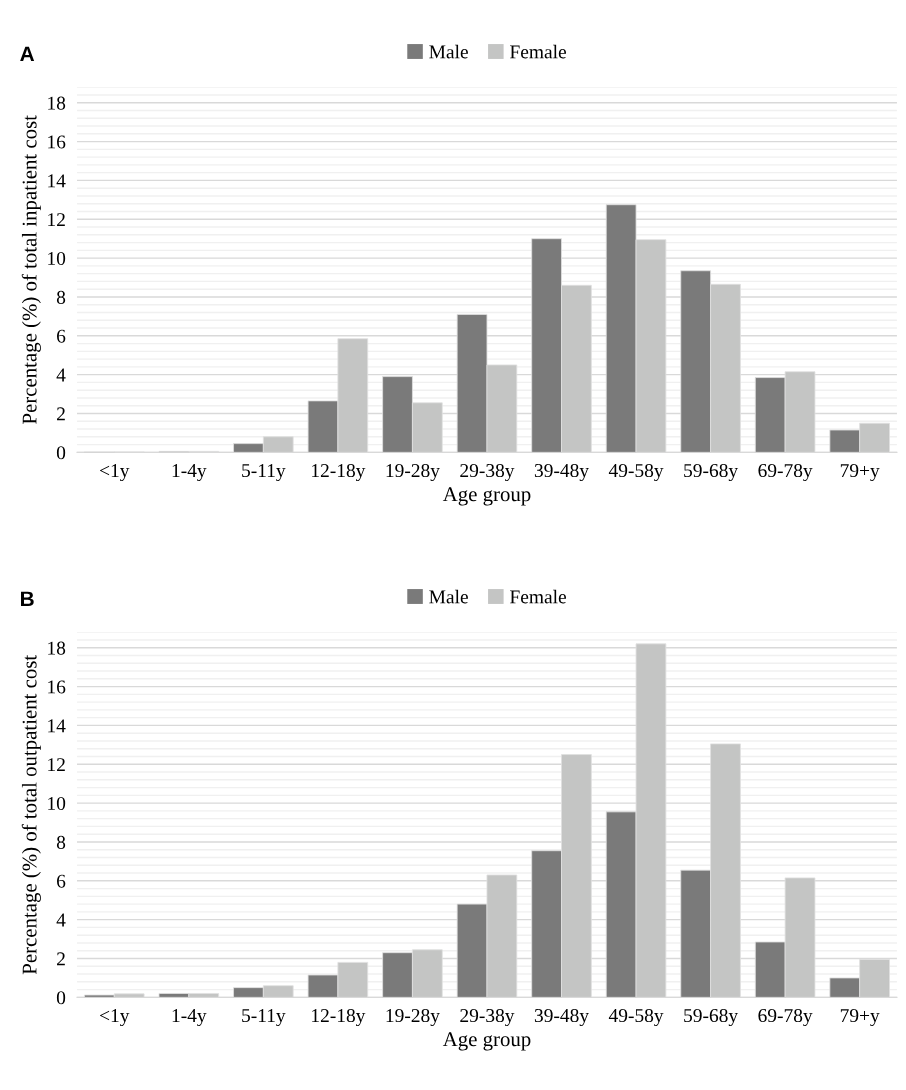 The height and width of the screenshot is (1090, 906). I want to click on y-axis-title: Percentage (%) of total outpatient cost, so click(31, 814).